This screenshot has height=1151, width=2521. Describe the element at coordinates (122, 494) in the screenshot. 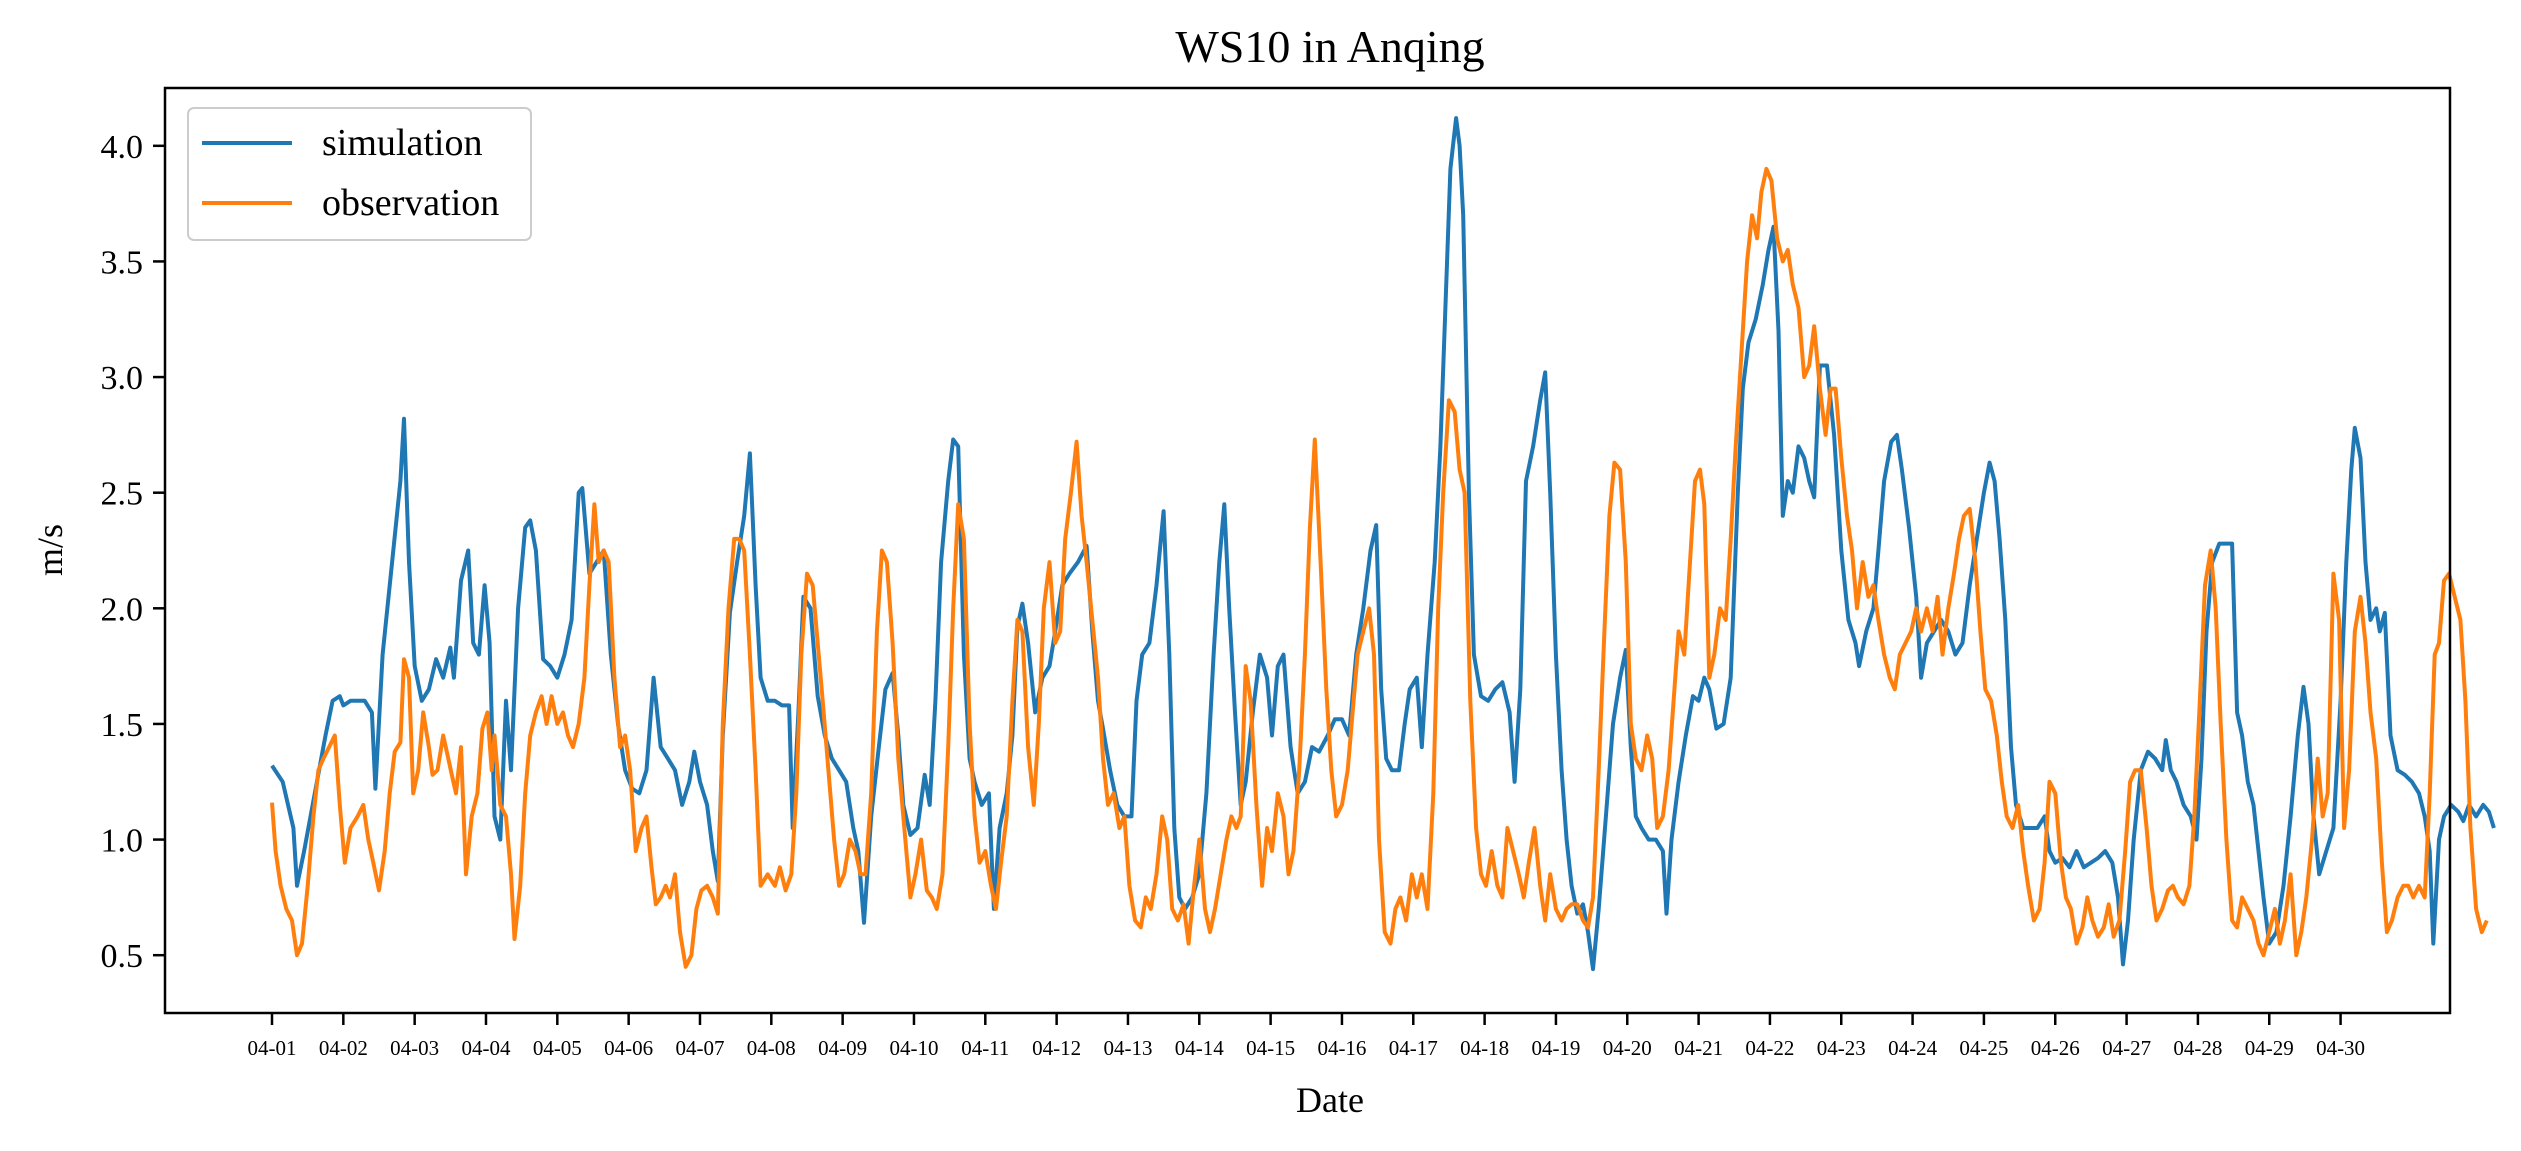

I see `y-tick-label: 2.5` at that location.